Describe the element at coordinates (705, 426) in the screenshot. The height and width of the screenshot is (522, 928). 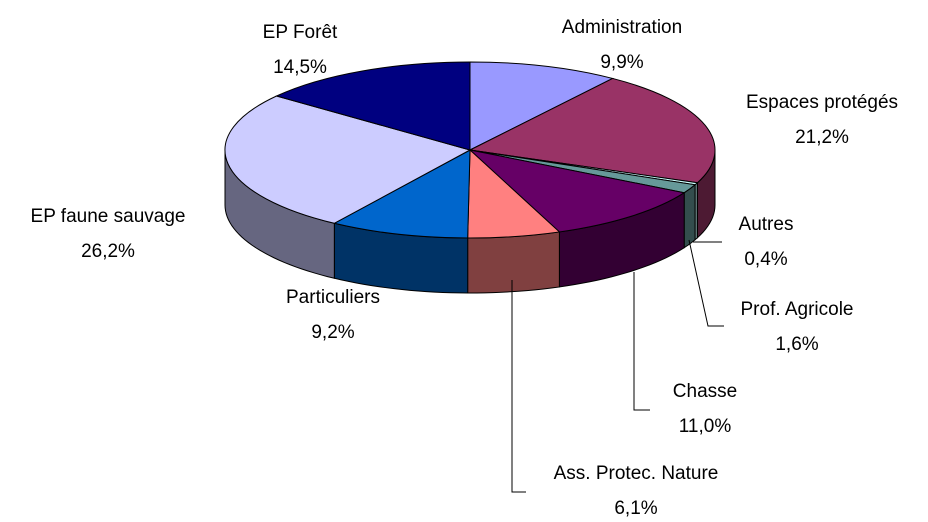
I see `slice-value: 11,0%` at that location.